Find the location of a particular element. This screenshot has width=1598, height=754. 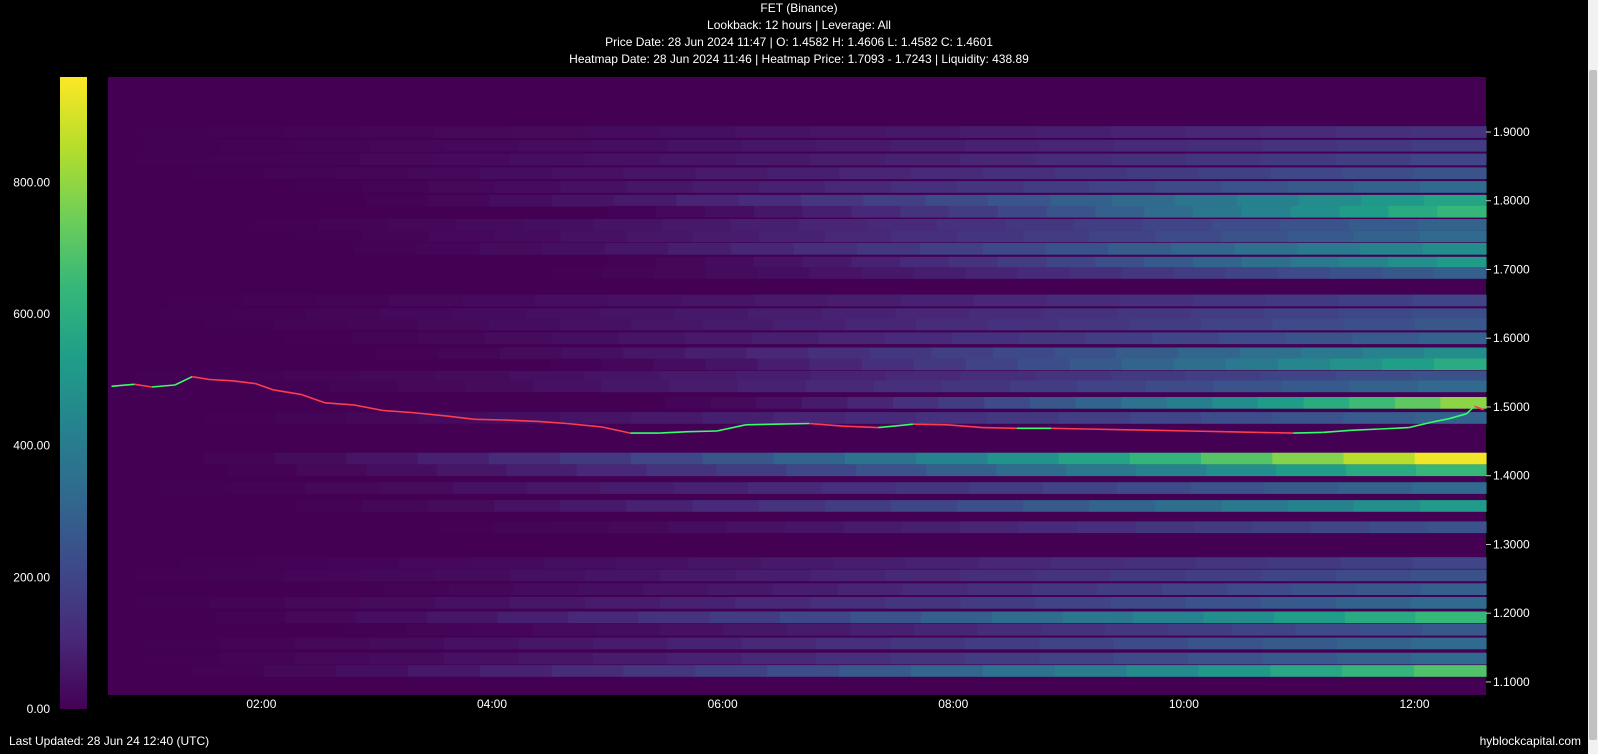

scrollbar is located at coordinates (1593, 377).